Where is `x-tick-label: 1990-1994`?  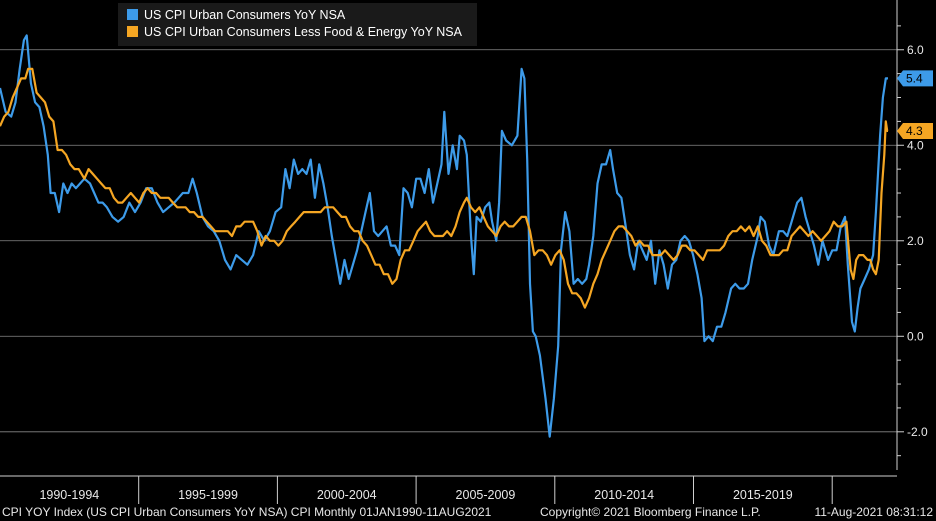 x-tick-label: 1990-1994 is located at coordinates (69, 495).